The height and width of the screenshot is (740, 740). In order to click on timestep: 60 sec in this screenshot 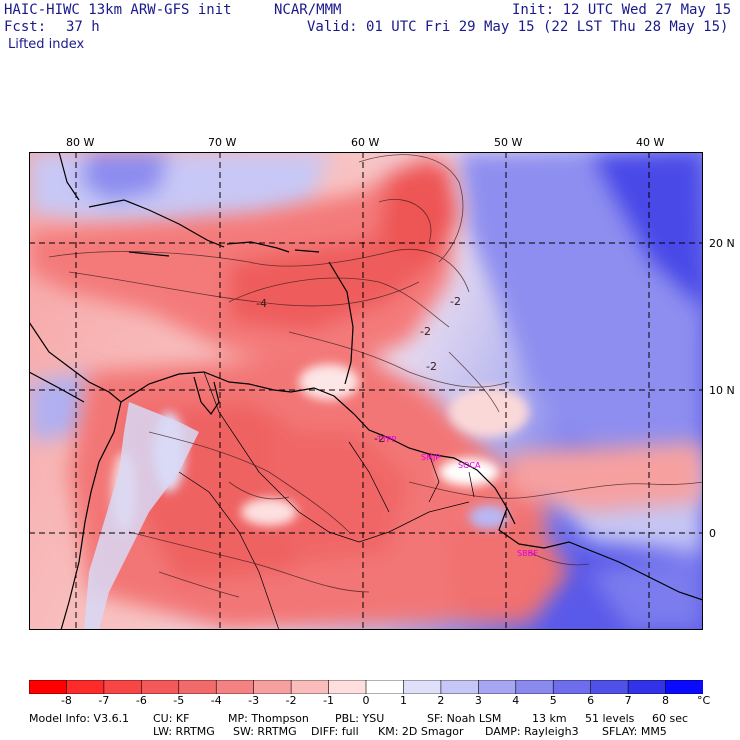, I will do `click(670, 718)`.